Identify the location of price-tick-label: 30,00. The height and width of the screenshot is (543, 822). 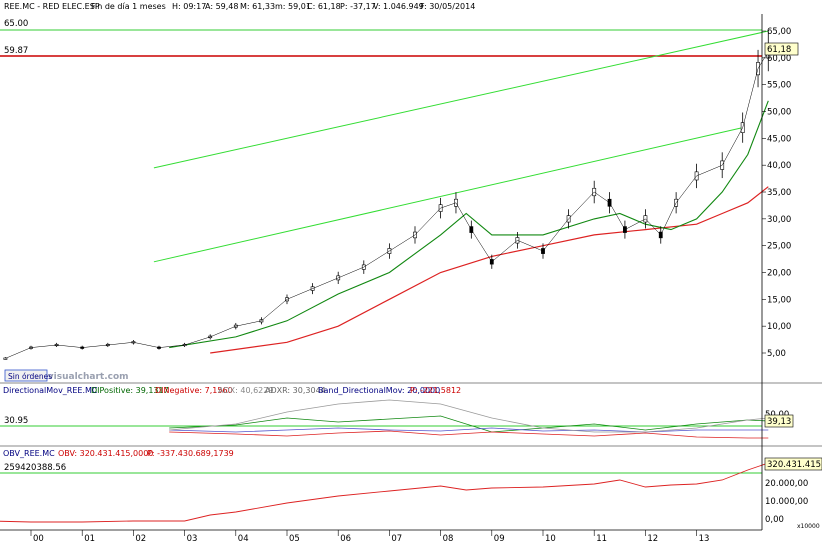
(779, 220).